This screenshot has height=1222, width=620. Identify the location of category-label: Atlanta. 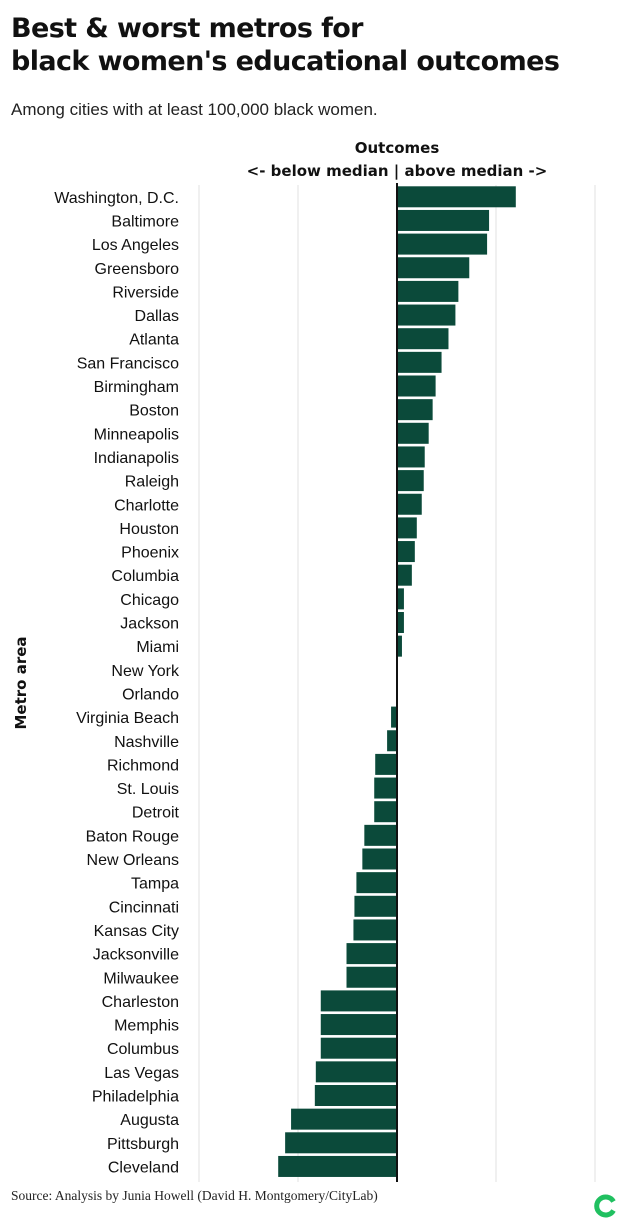
(154, 340).